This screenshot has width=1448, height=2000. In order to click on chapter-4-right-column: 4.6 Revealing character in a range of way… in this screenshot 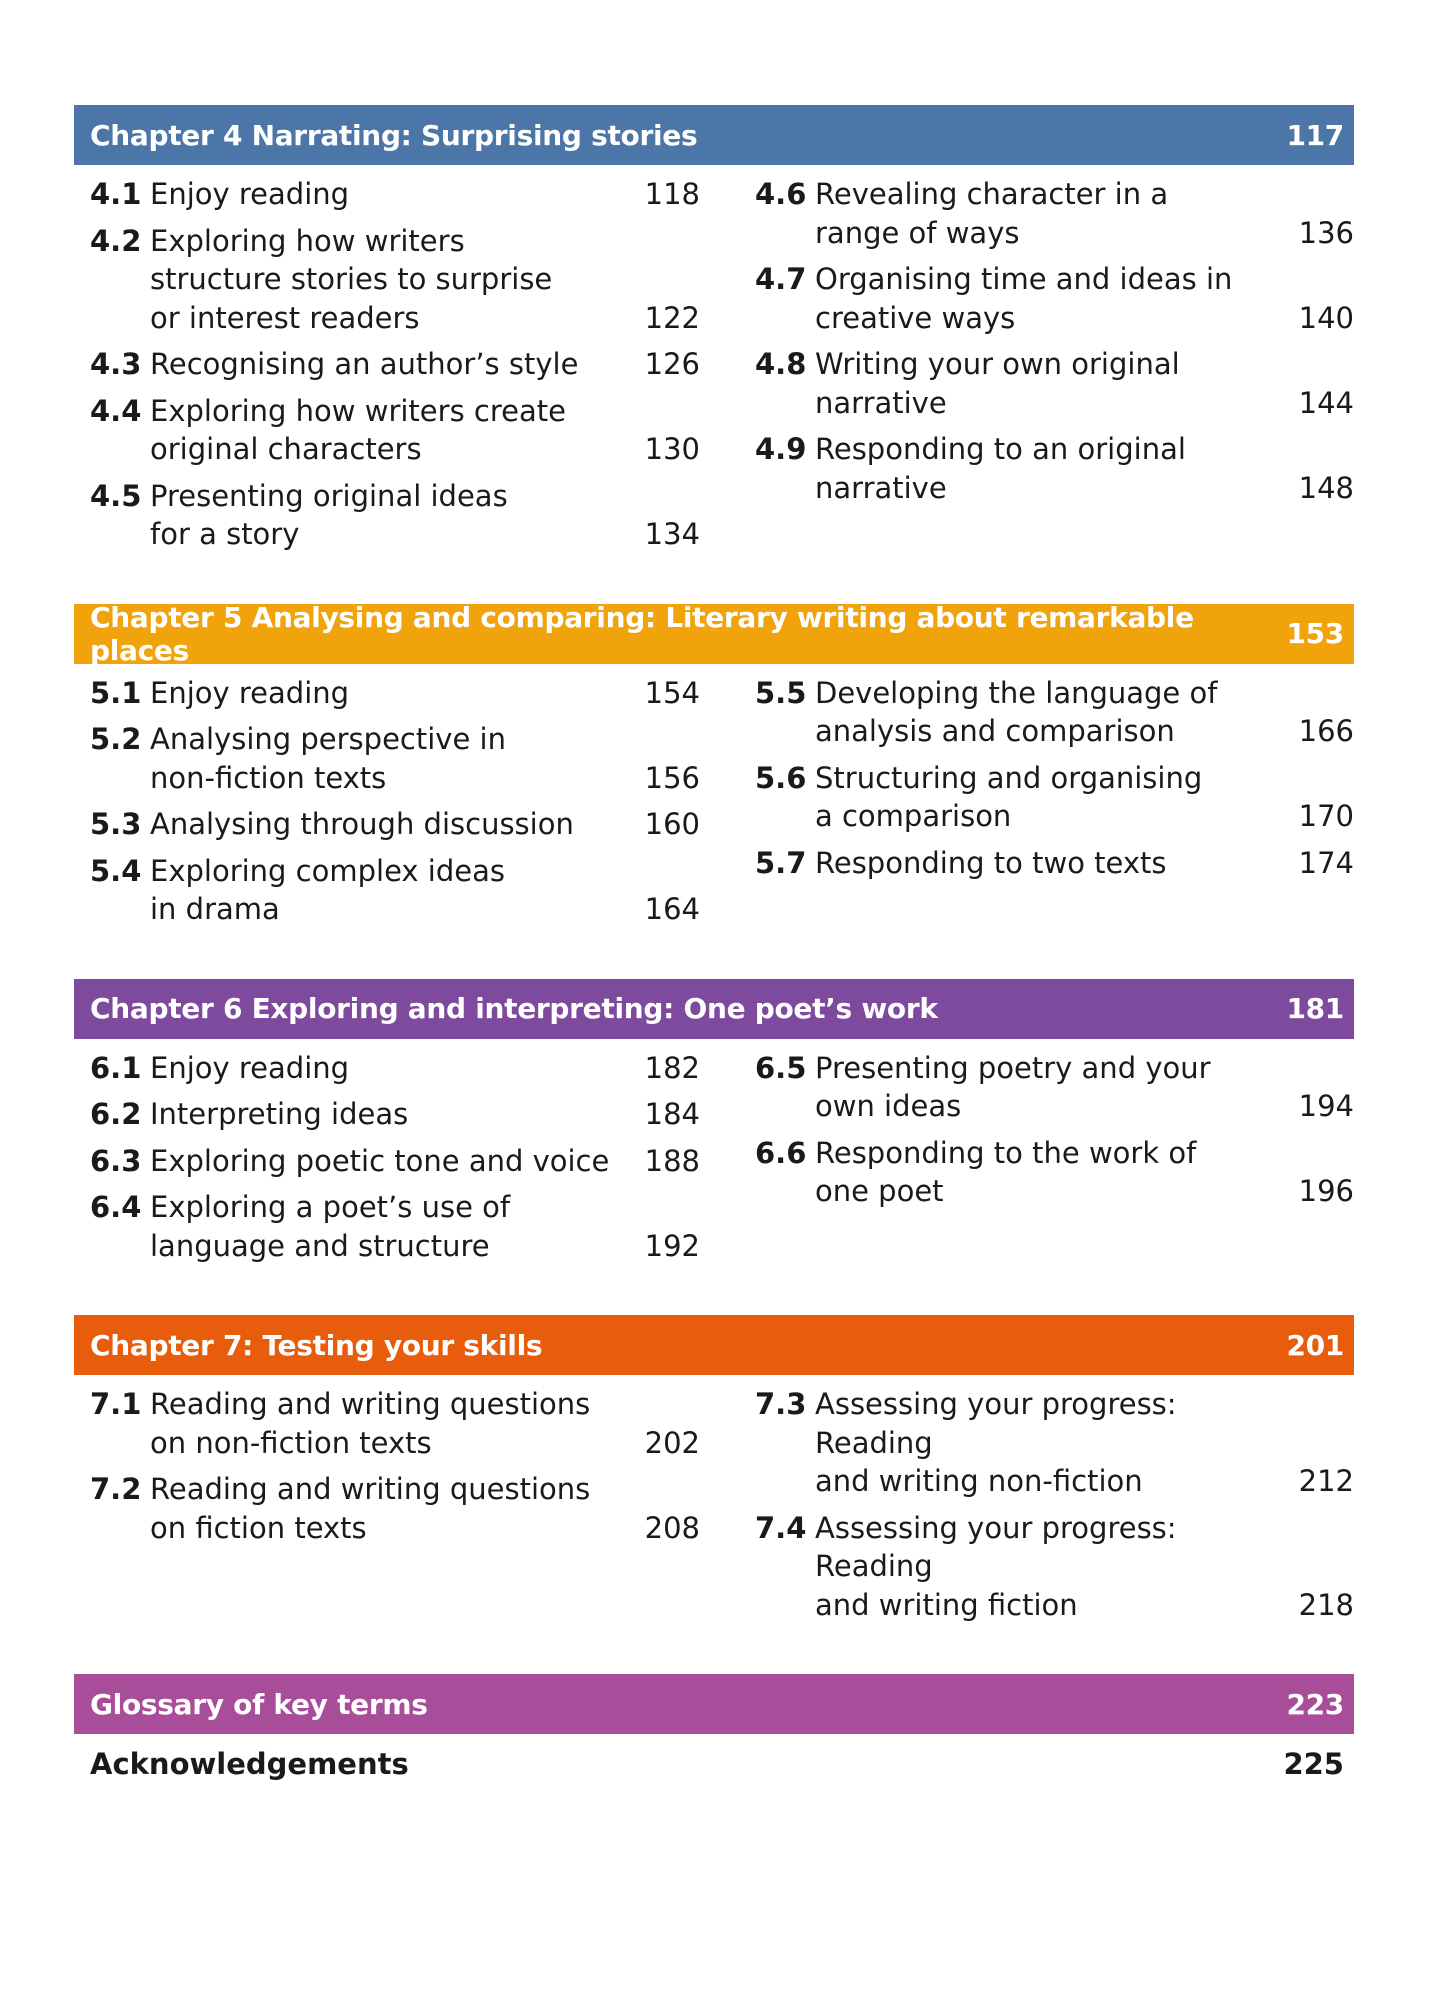, I will do `click(1054, 368)`.